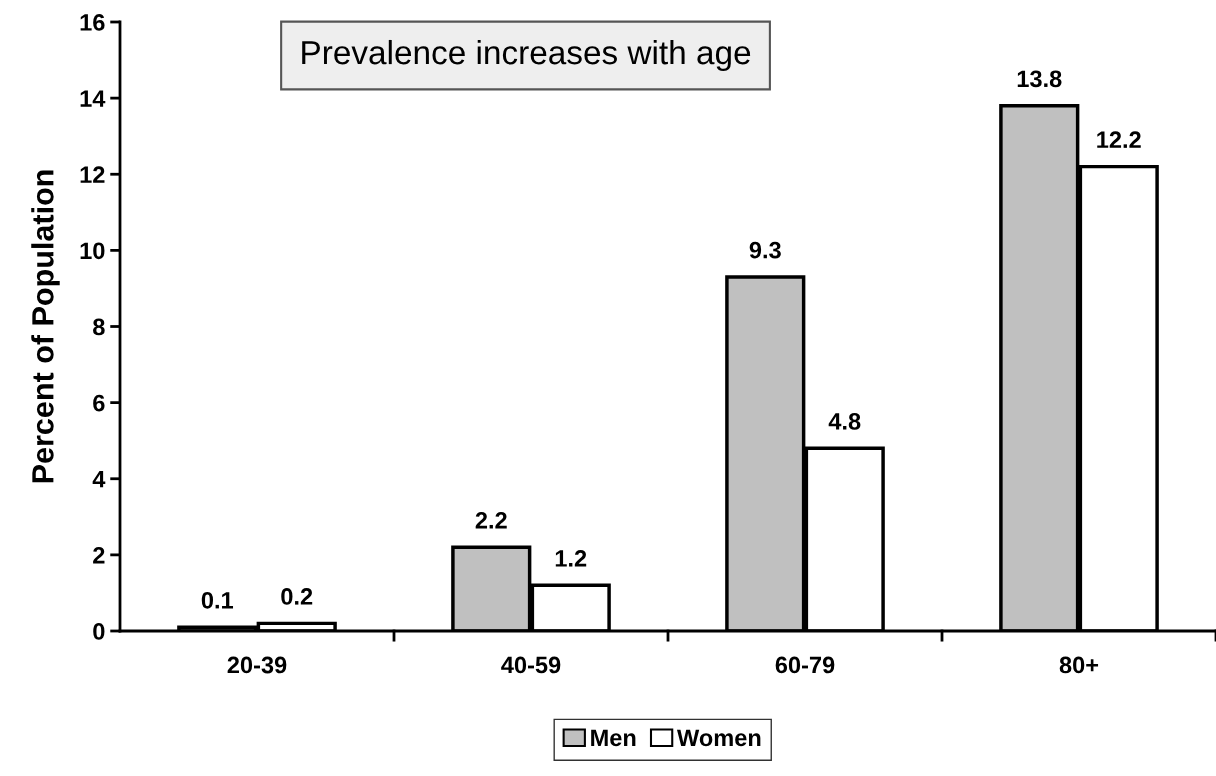 The width and height of the screenshot is (1216, 776). I want to click on x-tick-label: 60-79, so click(805, 665).